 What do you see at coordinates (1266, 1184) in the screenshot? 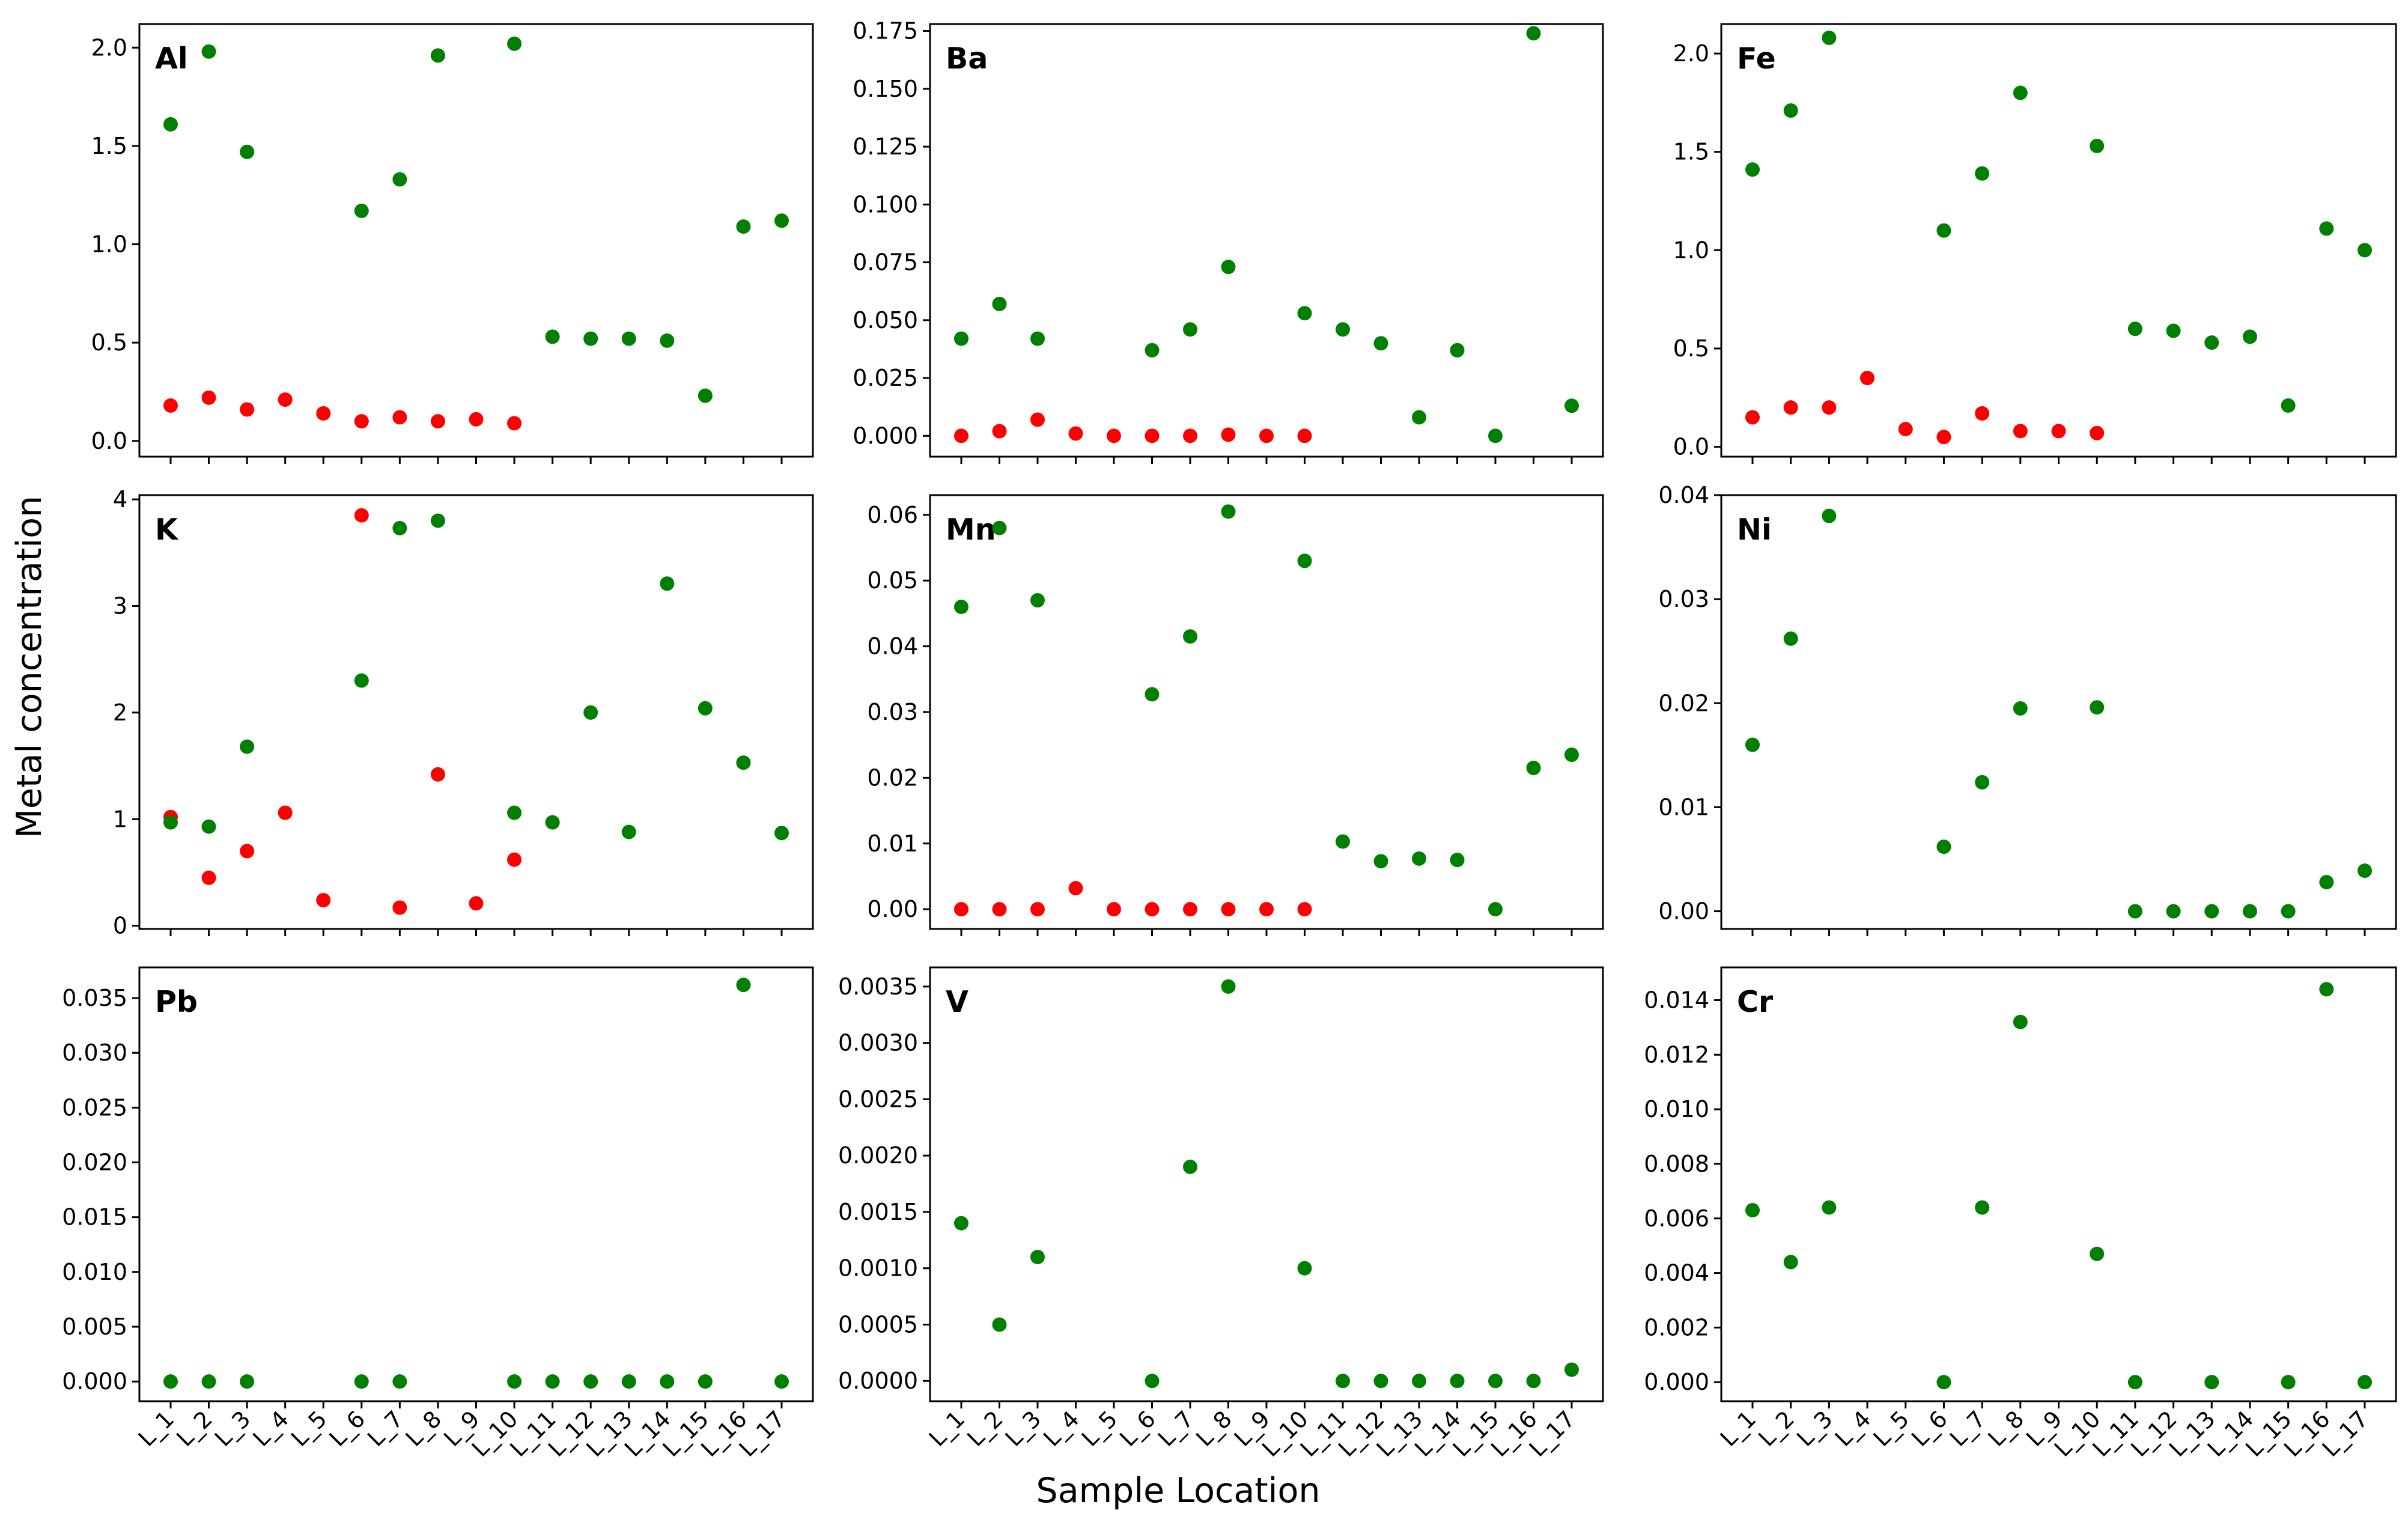
I see `axes-frame` at bounding box center [1266, 1184].